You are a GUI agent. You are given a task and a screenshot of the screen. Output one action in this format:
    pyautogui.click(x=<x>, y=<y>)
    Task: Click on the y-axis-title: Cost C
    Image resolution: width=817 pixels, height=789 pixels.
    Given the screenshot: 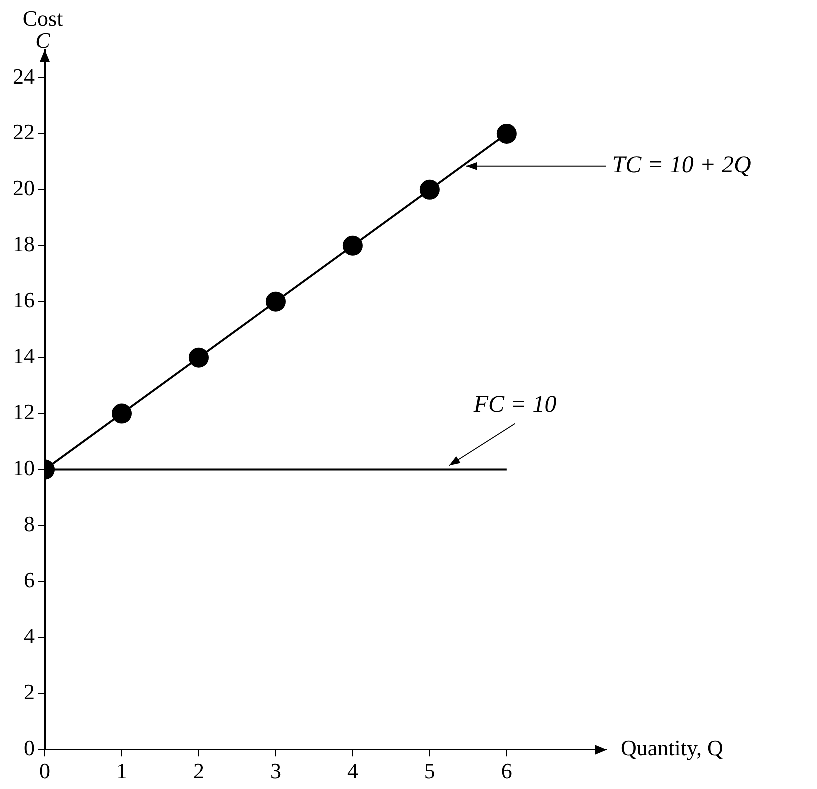 What is the action you would take?
    pyautogui.click(x=43, y=29)
    